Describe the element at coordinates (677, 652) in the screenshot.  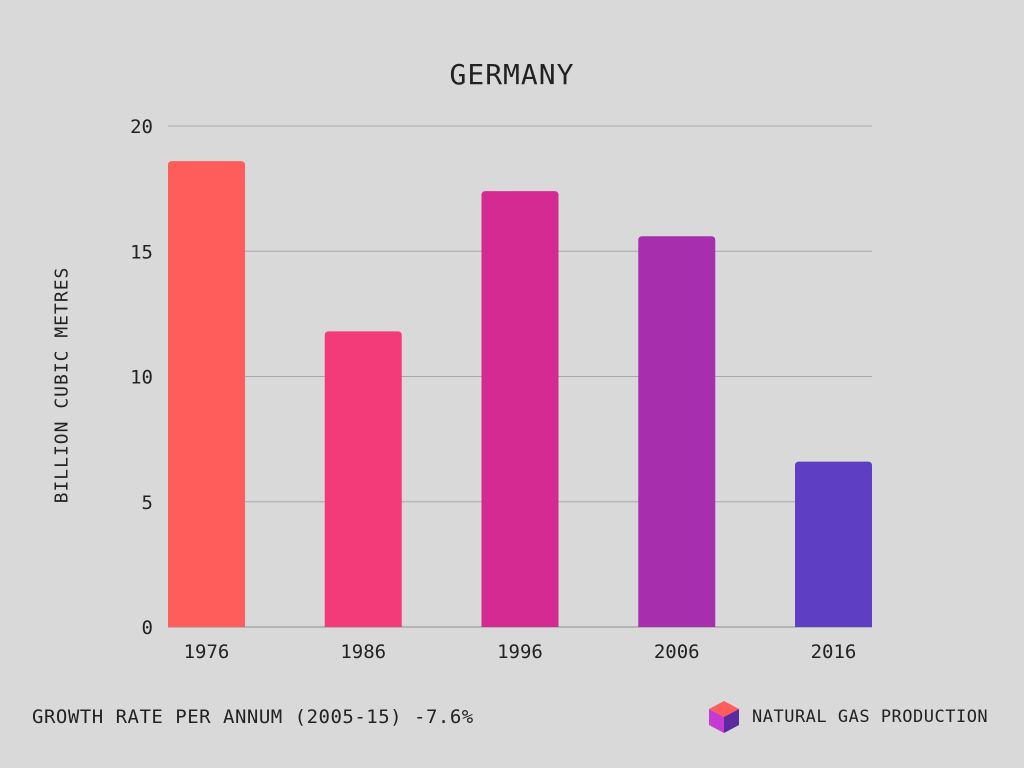
I see `x-tick-label: 2006` at that location.